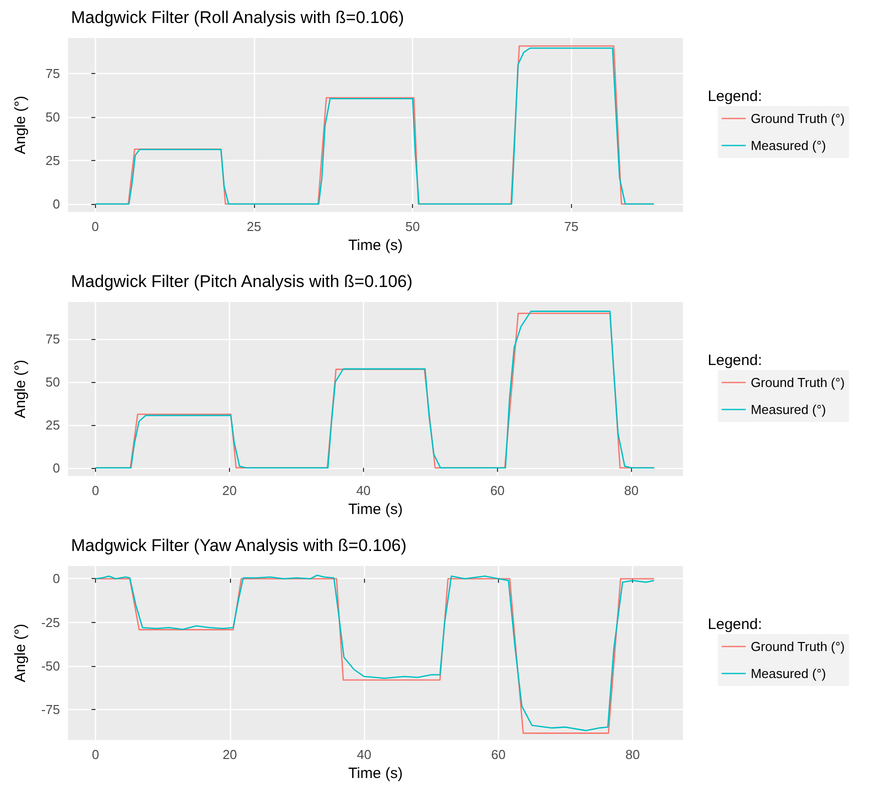  Describe the element at coordinates (237, 17) in the screenshot. I see `chart-title: Madgwick Filter (Roll Analysis with ß=0.106)` at that location.